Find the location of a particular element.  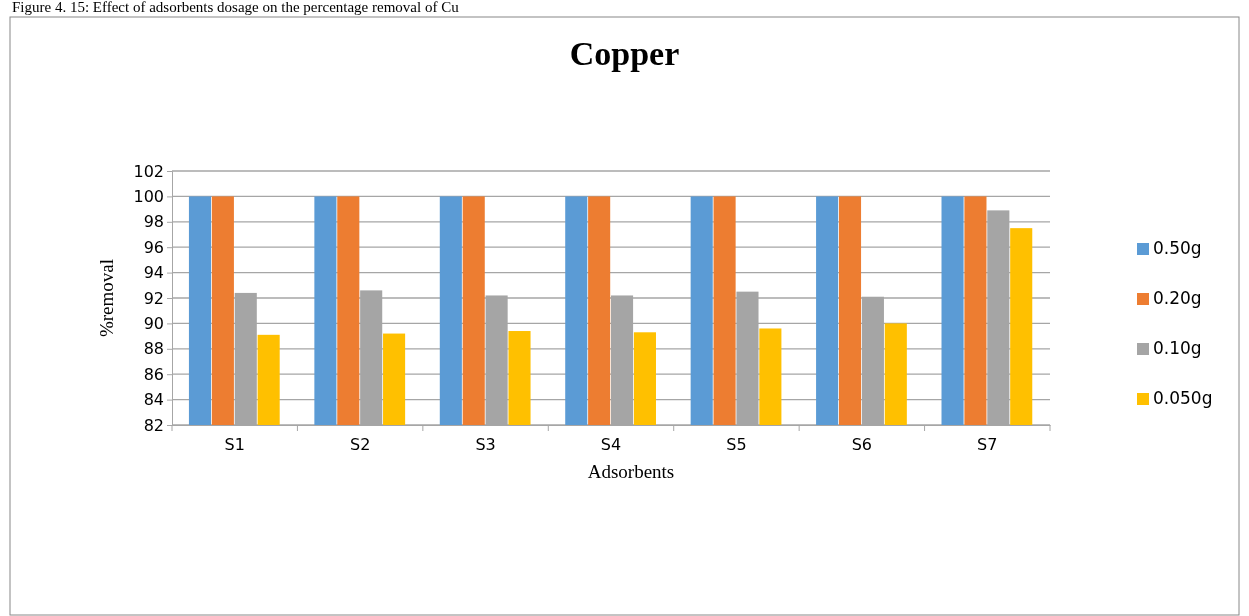

y-tick-label: 94 is located at coordinates (153, 273).